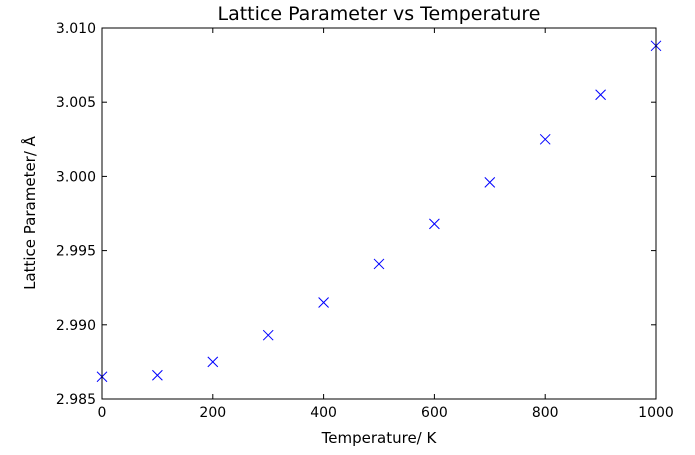  What do you see at coordinates (102, 413) in the screenshot?
I see `x-tick-label: 0` at bounding box center [102, 413].